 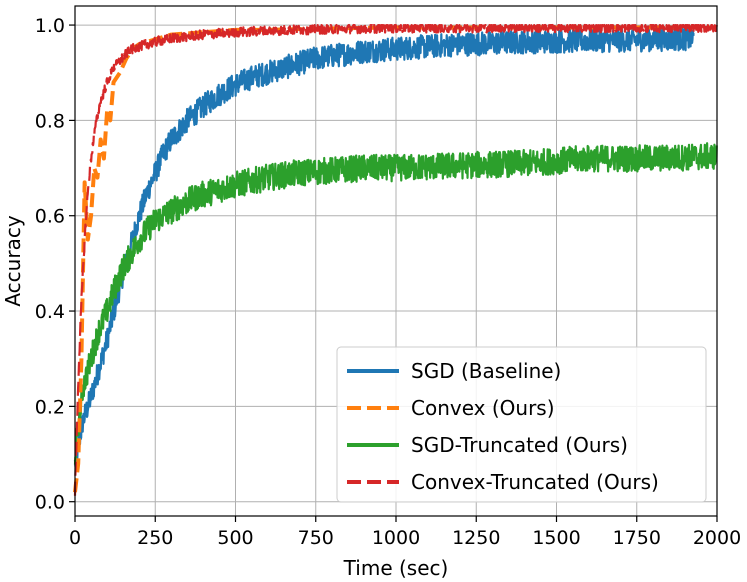 I want to click on legend-label-3: Convex-Truncated (Ours), so click(x=535, y=482).